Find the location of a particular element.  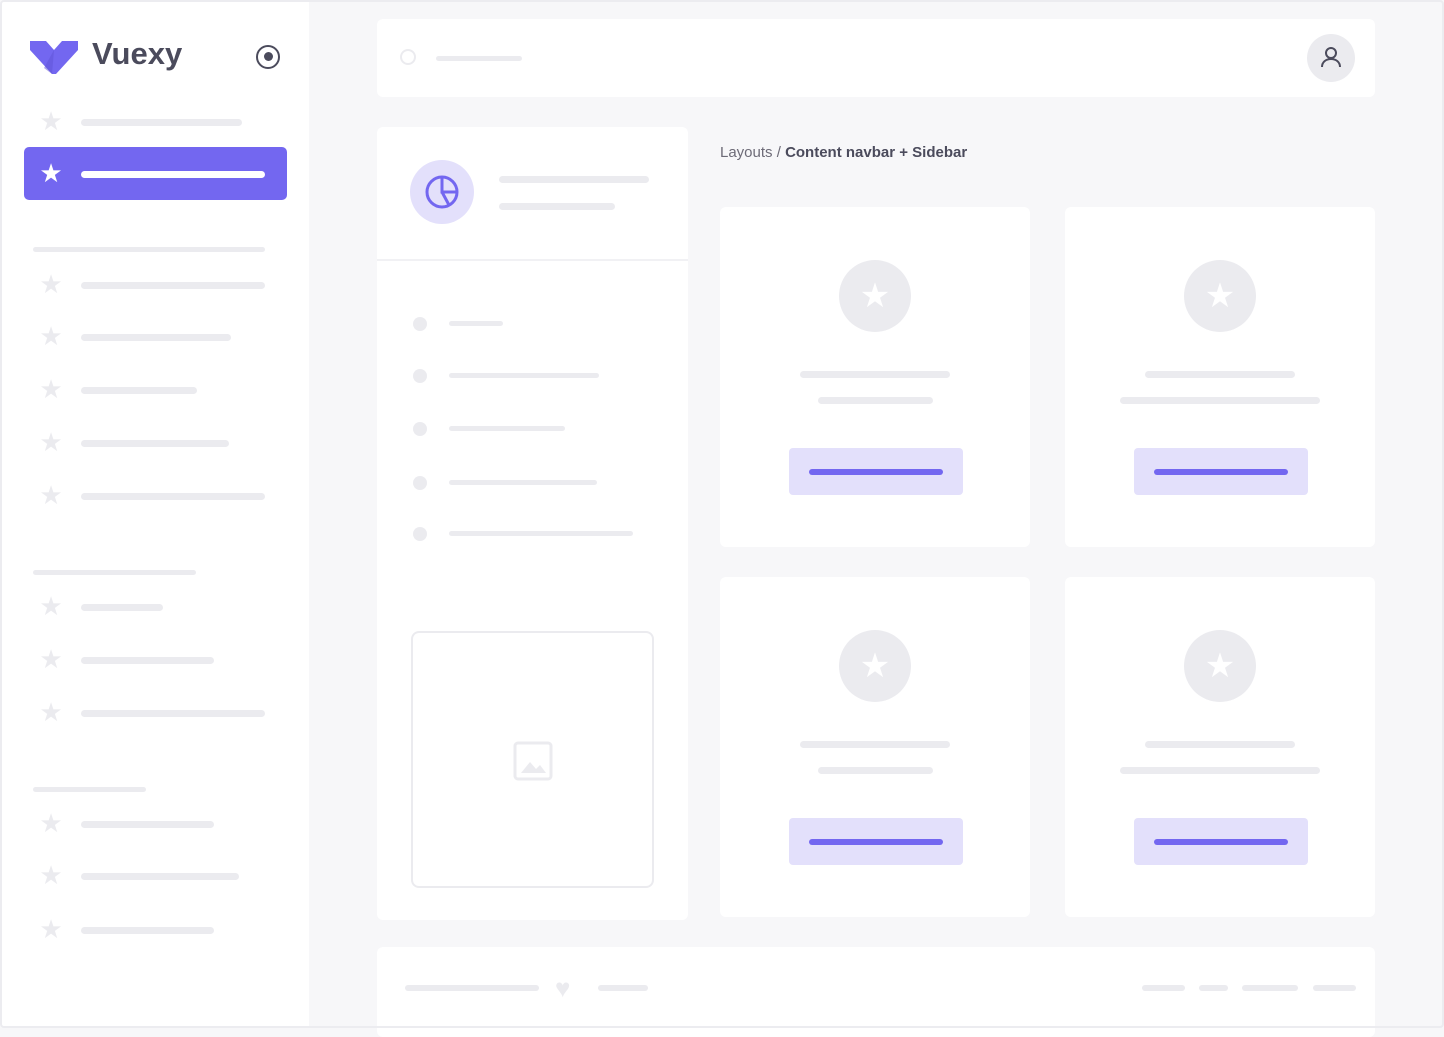

panel-icon-badge is located at coordinates (442, 192).